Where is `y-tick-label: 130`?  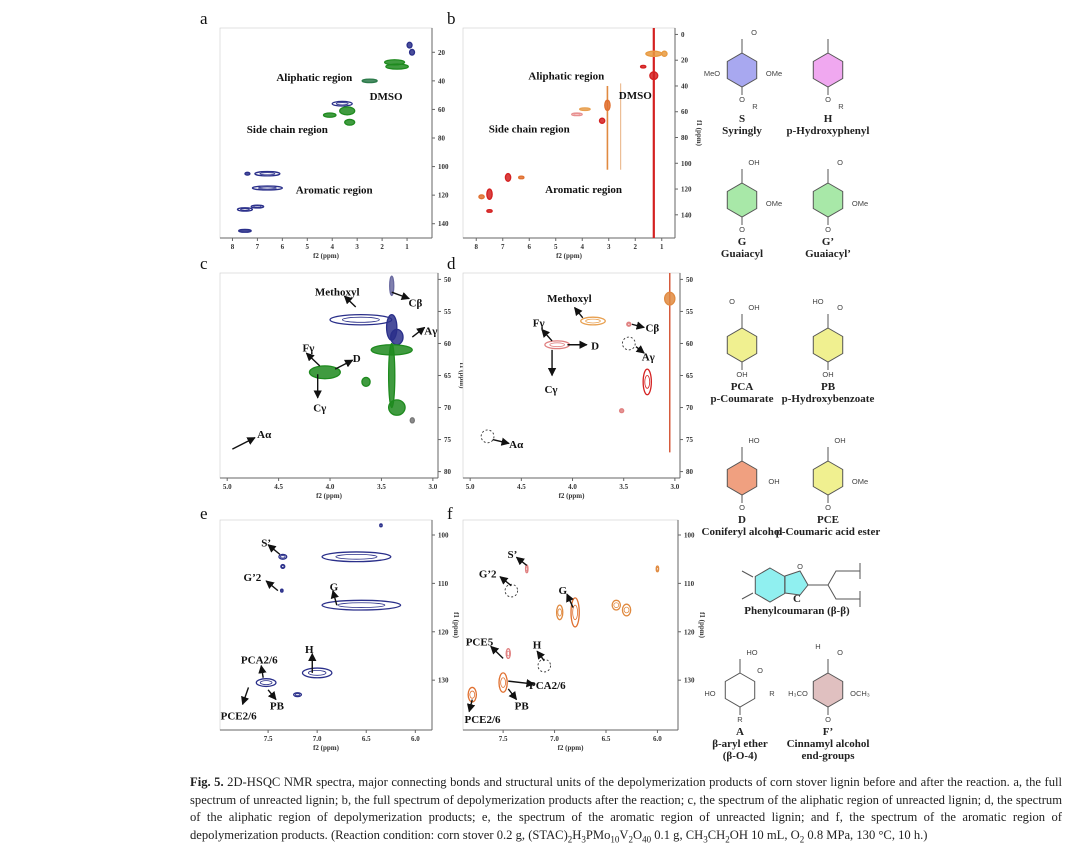
y-tick-label: 130 is located at coordinates (689, 681).